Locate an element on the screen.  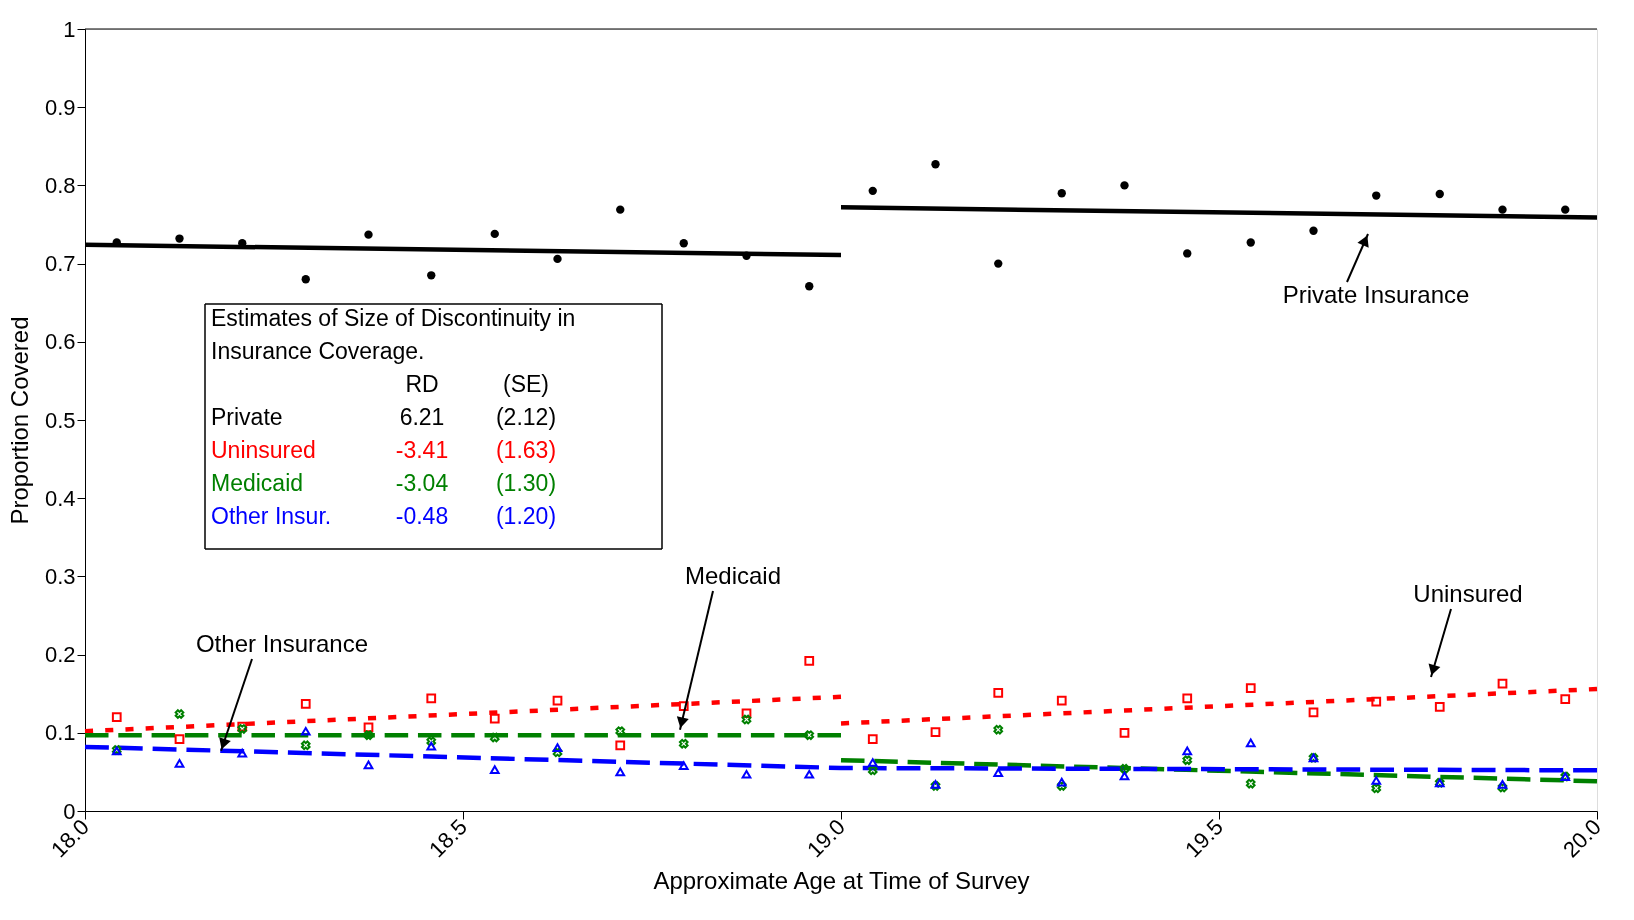
text: Other Insur. -0.48 (1.20) is located at coordinates (384, 516).